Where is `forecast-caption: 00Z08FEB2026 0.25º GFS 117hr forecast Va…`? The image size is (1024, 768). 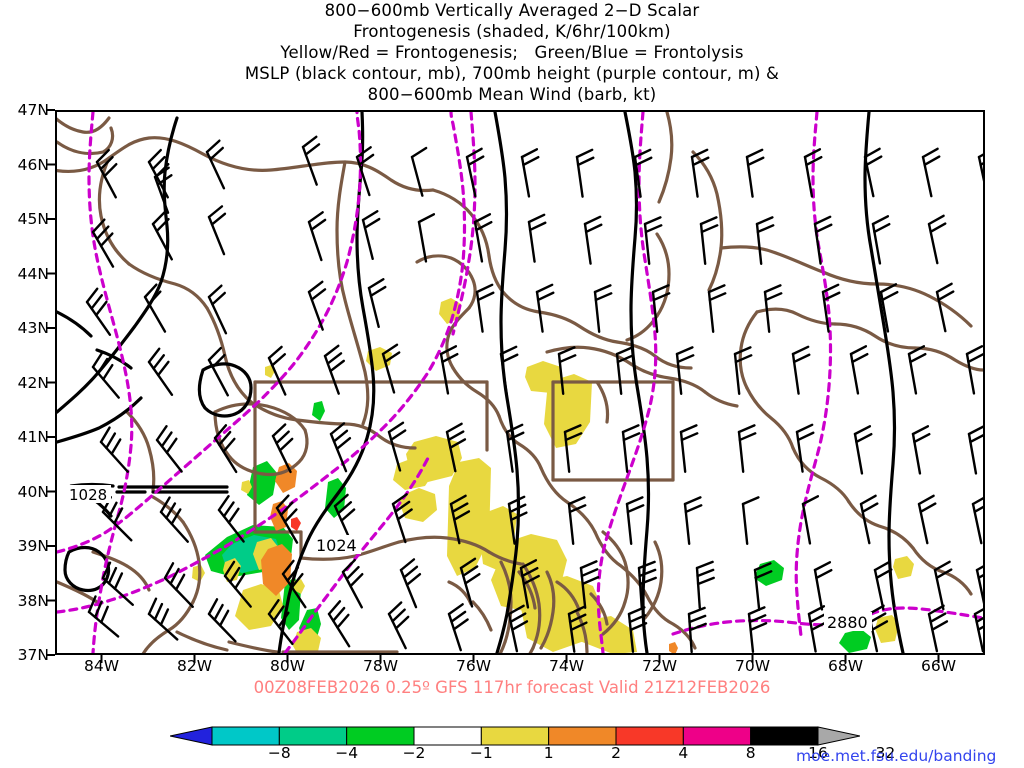 forecast-caption: 00Z08FEB2026 0.25º GFS 117hr forecast Va… is located at coordinates (512, 687).